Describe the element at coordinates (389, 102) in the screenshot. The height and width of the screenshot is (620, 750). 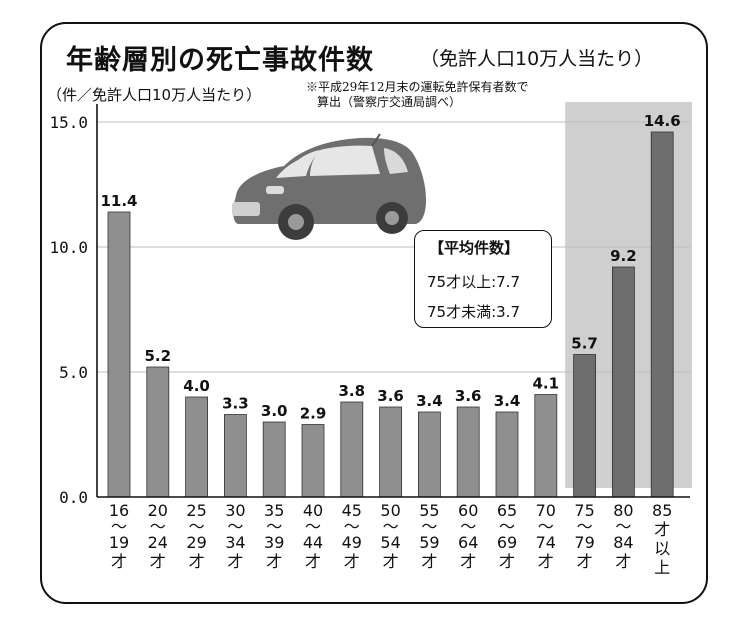
I see `source-note-line2: 算出（警察庁交通局調べ）` at that location.